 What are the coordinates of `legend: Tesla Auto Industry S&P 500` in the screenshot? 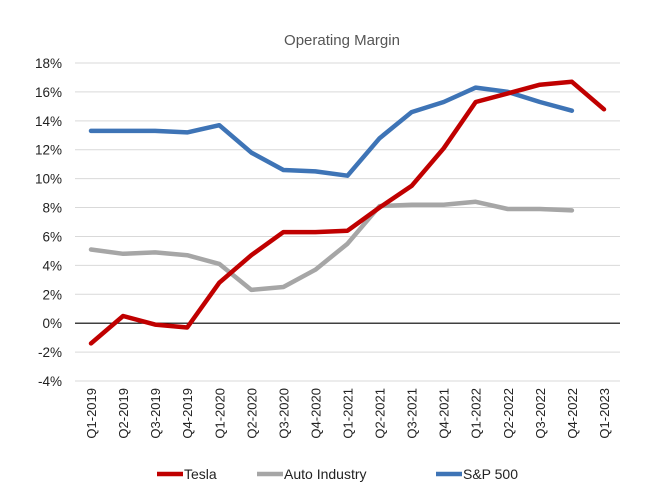 It's located at (337, 474).